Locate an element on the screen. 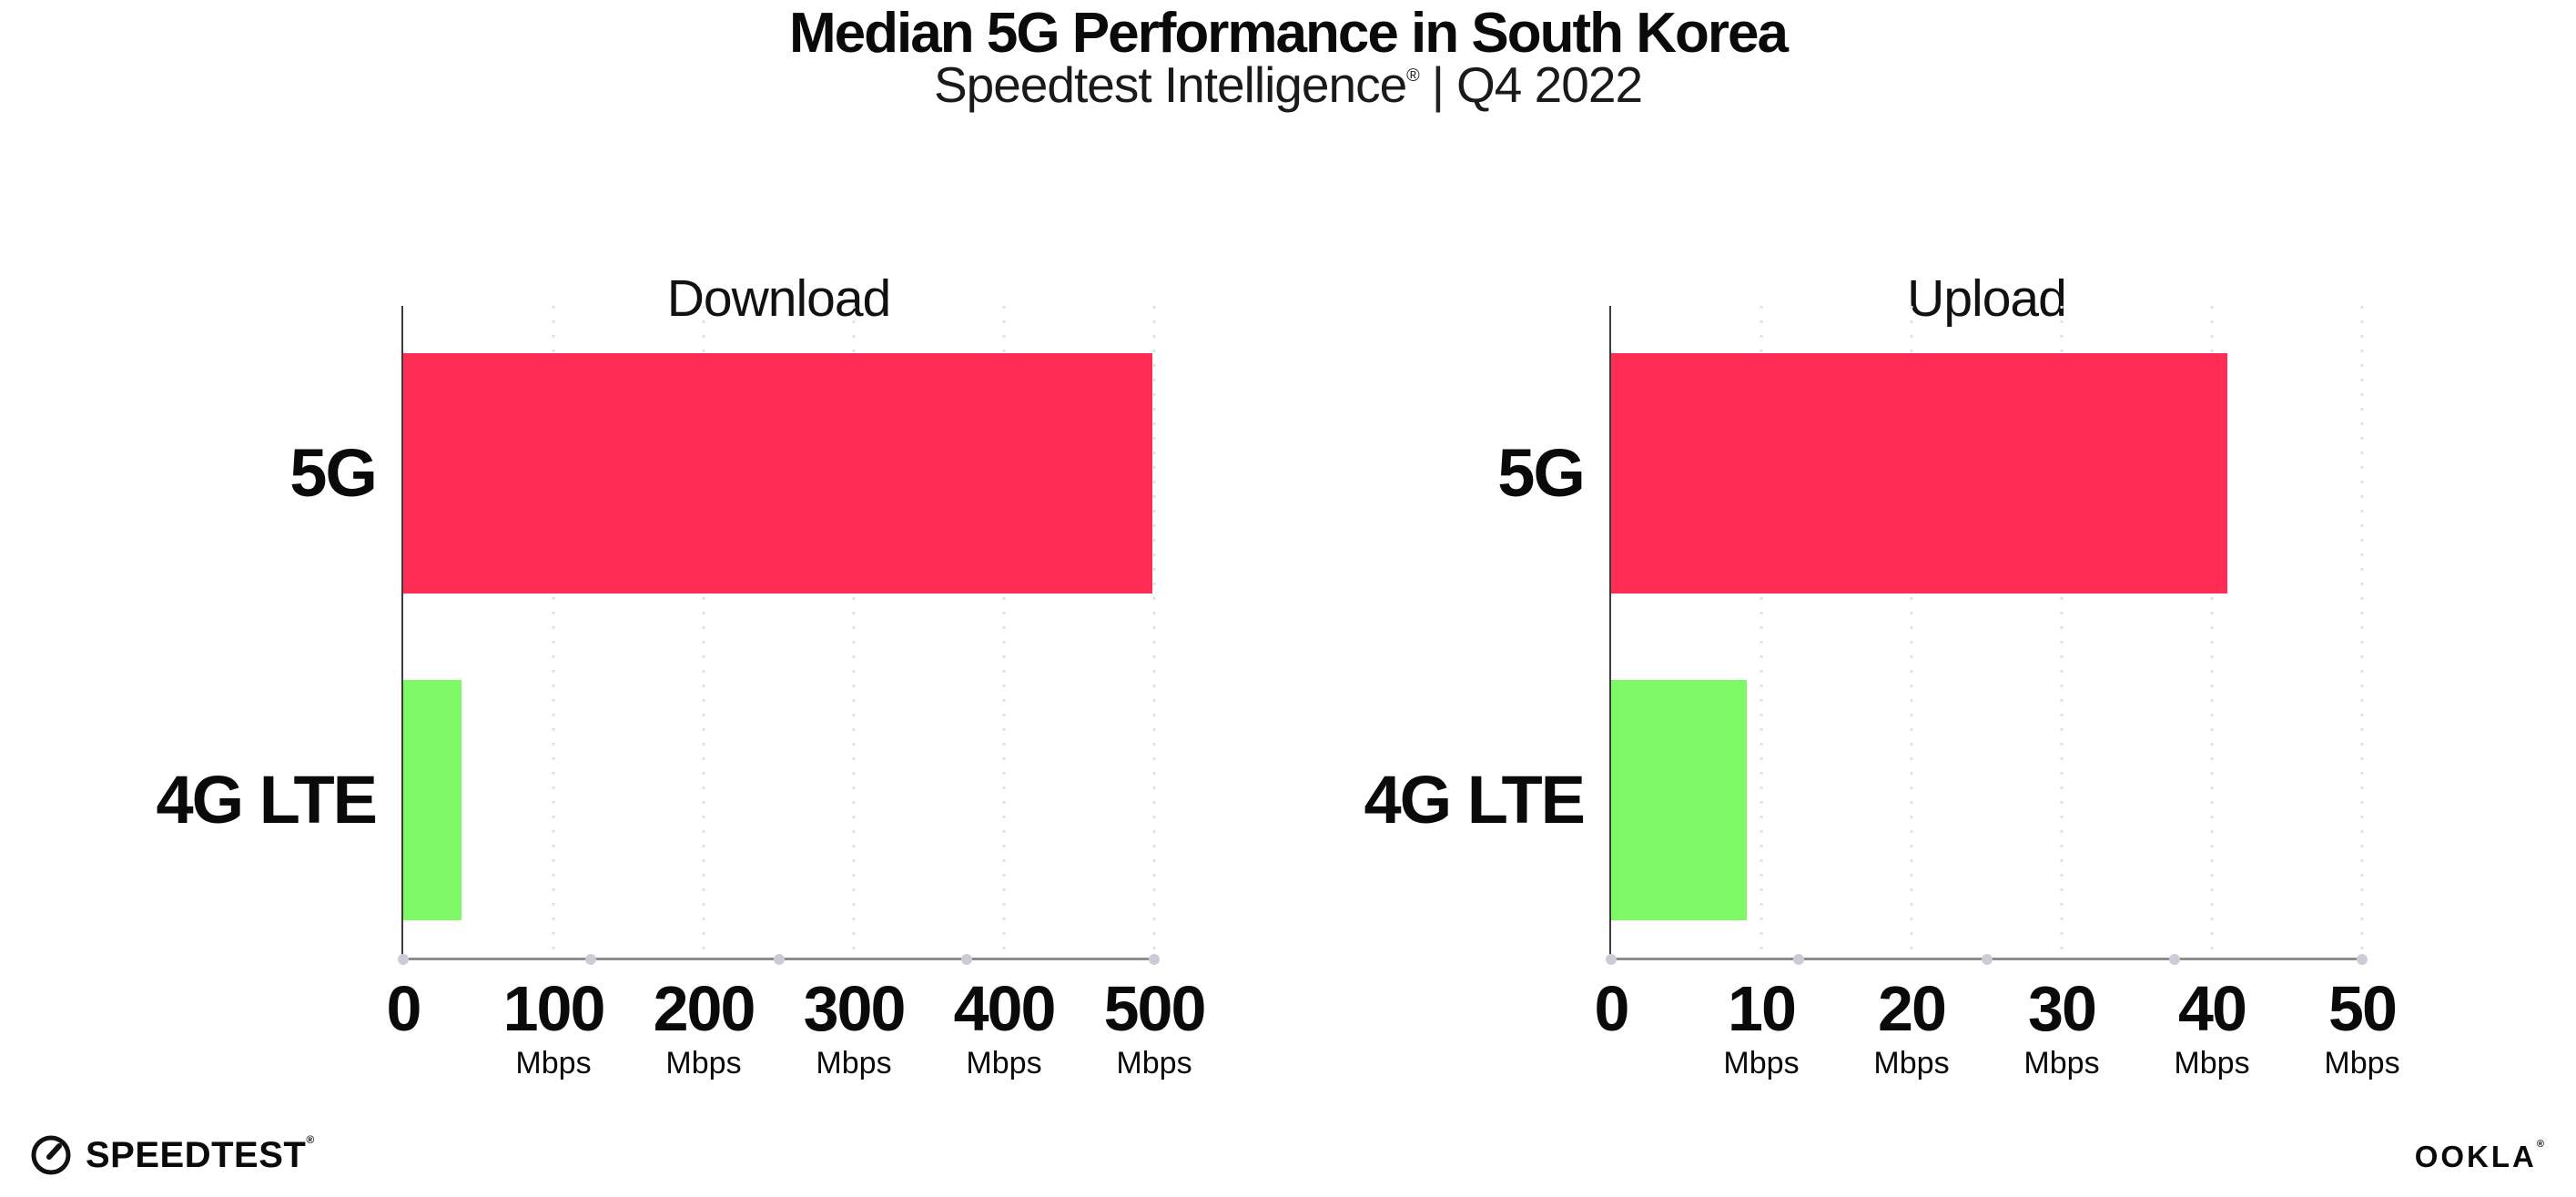 This screenshot has height=1197, width=2576. x-tick-value: 10 is located at coordinates (1762, 1008).